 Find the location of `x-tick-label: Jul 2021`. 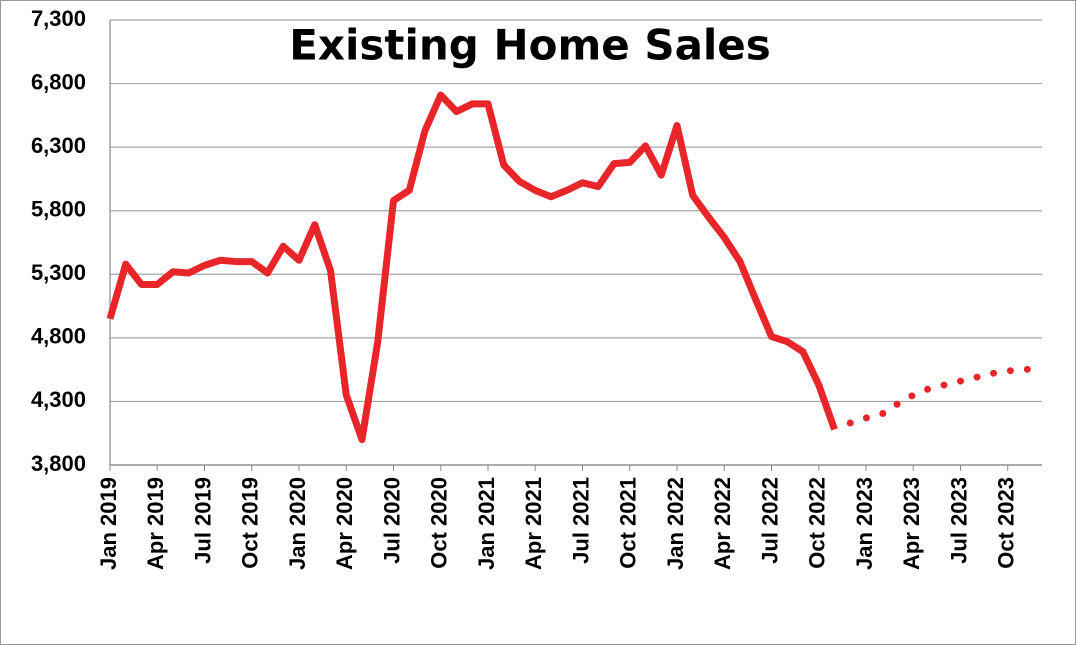

x-tick-label: Jul 2021 is located at coordinates (580, 520).